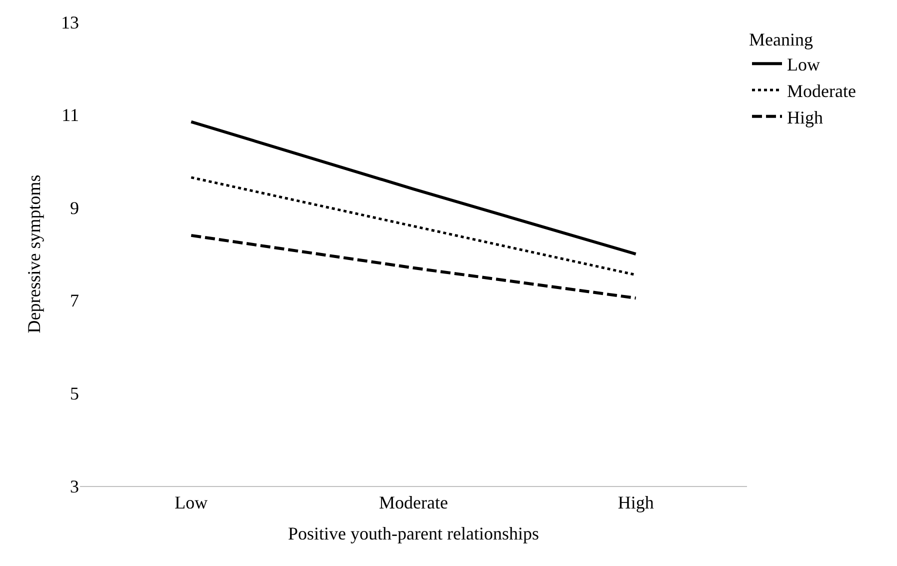 Image resolution: width=897 pixels, height=566 pixels. I want to click on legend-label: Moderate, so click(821, 91).